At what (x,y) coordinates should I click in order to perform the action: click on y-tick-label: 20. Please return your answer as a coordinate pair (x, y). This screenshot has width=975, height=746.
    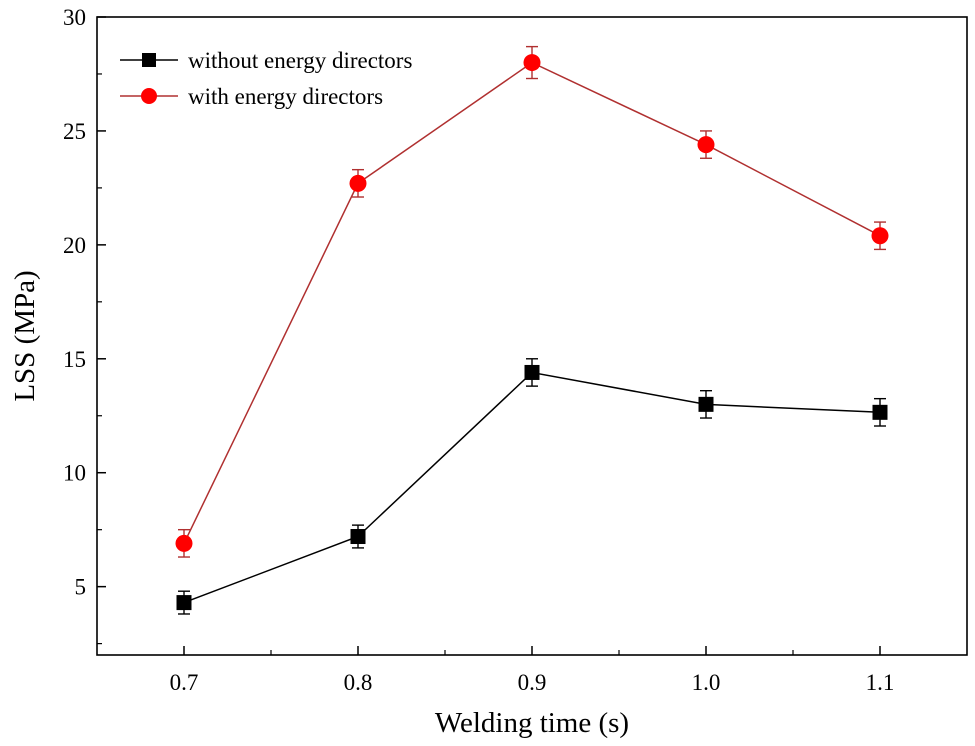
    Looking at the image, I should click on (74, 245).